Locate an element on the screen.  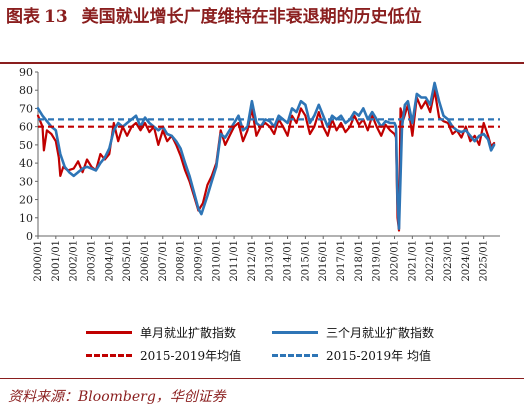
figure-number: 13 is located at coordinates (56, 17).